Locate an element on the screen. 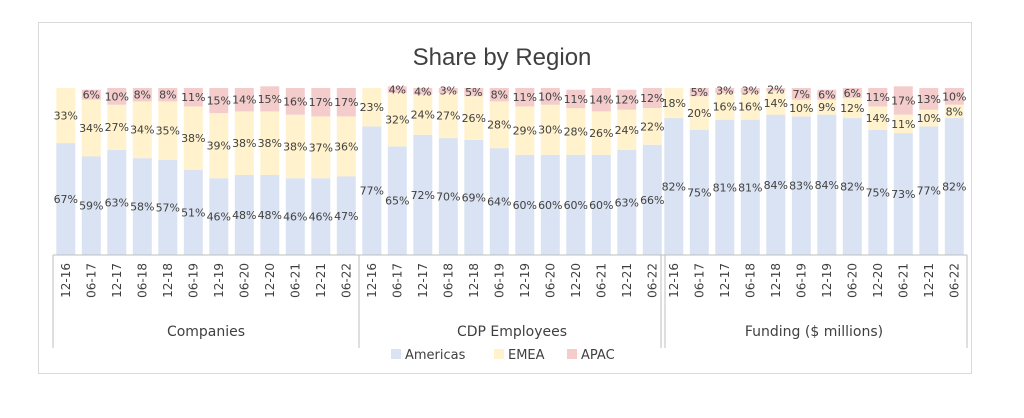 This screenshot has height=418, width=1024. tick-label: 06-18 is located at coordinates (142, 280).